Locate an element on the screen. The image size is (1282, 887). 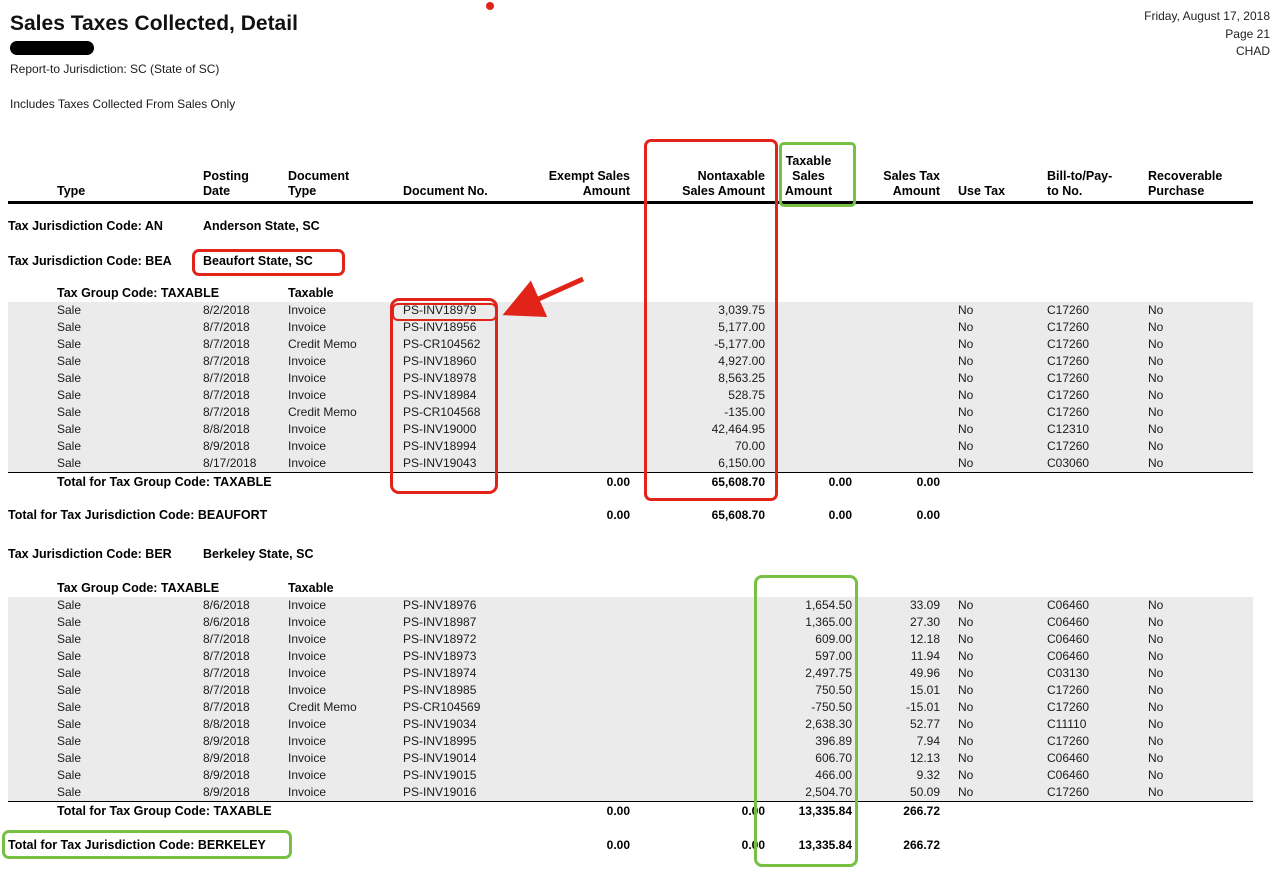
total-nontaxable_sales_amount: 0.00 is located at coordinates (753, 811).